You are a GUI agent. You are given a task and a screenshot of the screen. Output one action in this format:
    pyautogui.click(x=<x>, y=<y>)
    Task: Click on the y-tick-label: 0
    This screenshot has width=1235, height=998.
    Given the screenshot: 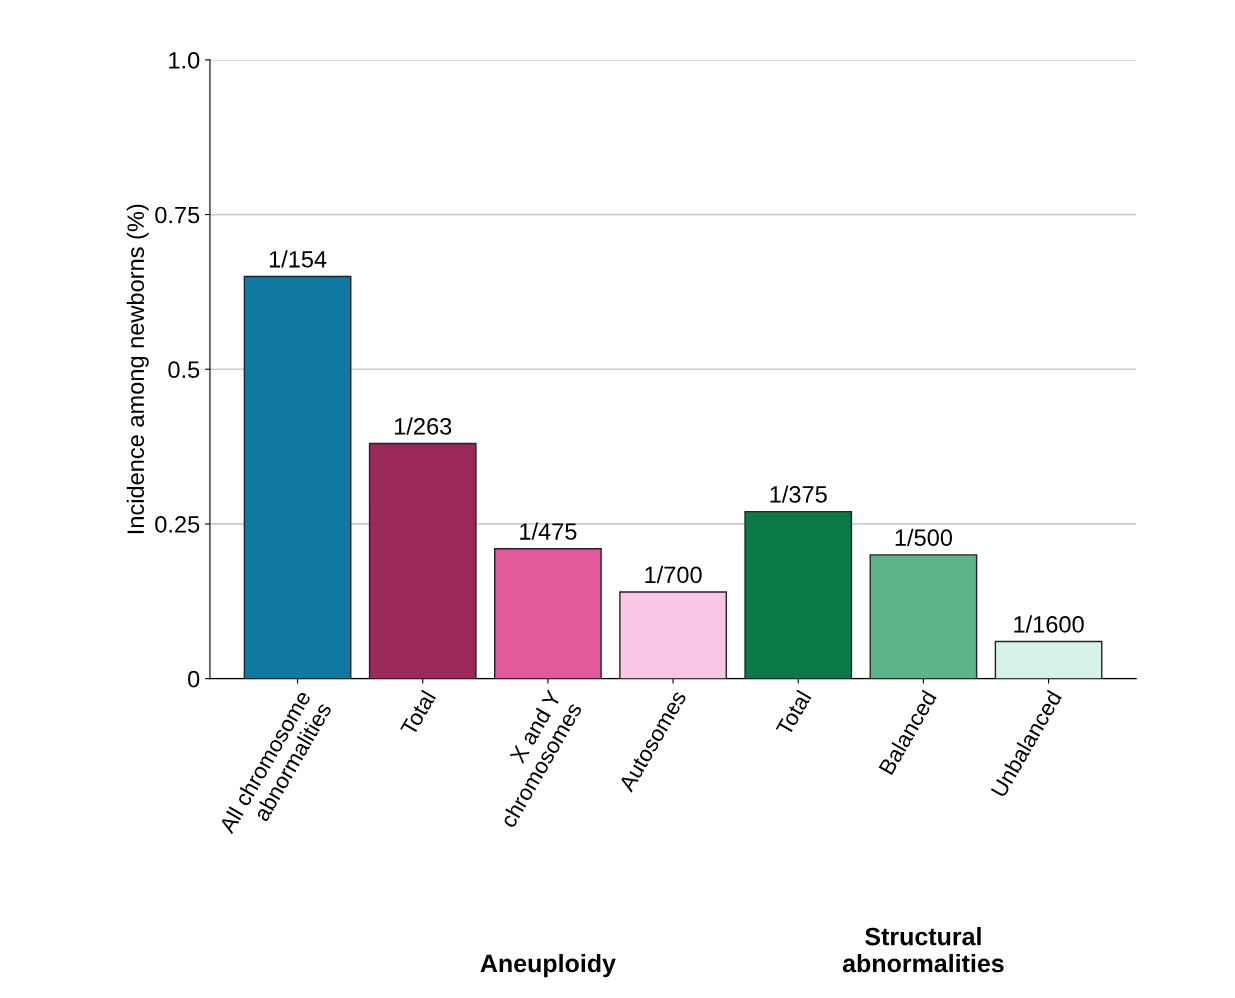 What is the action you would take?
    pyautogui.click(x=194, y=679)
    